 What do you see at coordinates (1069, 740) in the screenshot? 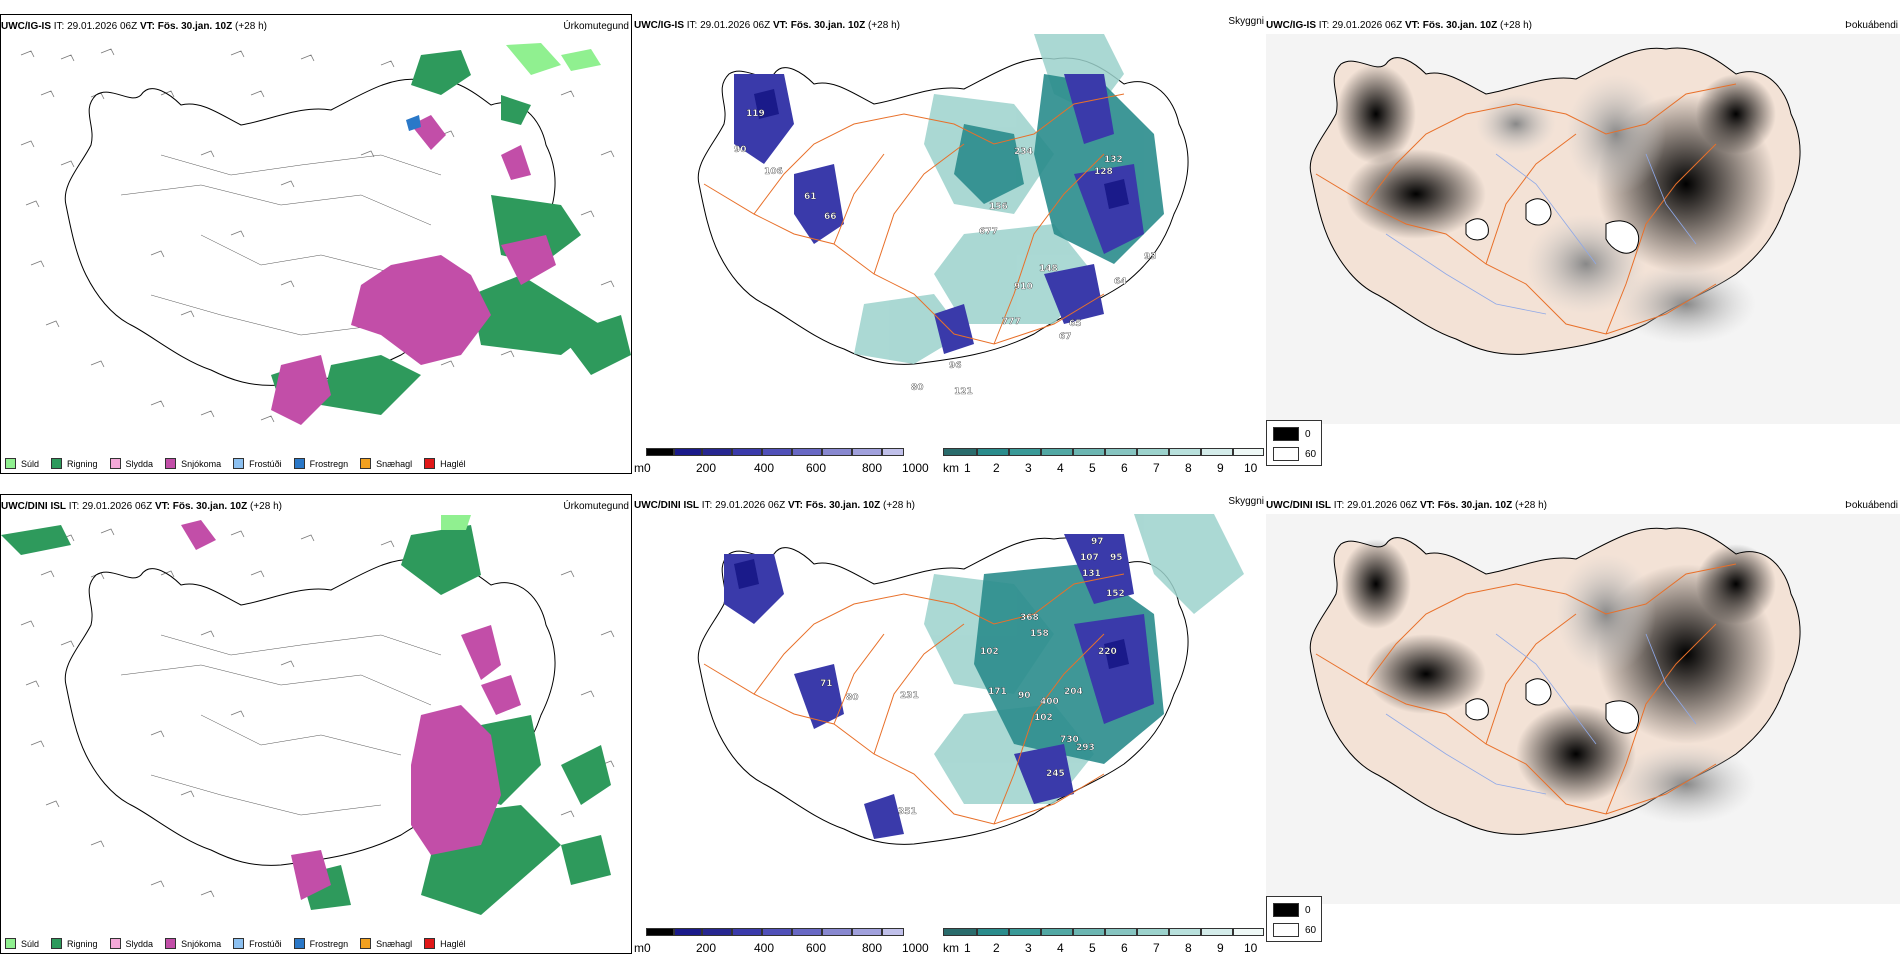
I see `svg-text: 730` at bounding box center [1069, 740].